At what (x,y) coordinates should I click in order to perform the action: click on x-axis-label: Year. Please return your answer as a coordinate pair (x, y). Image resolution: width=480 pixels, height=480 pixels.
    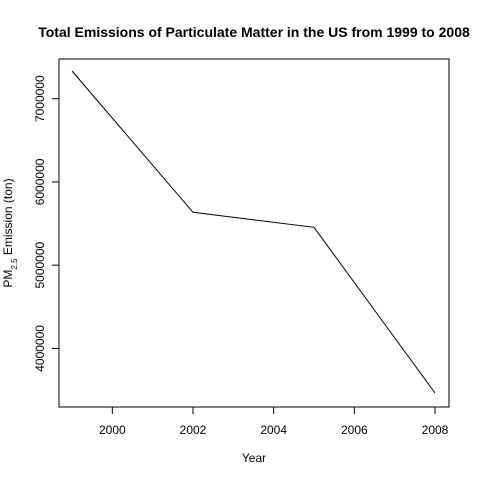
    Looking at the image, I should click on (254, 458).